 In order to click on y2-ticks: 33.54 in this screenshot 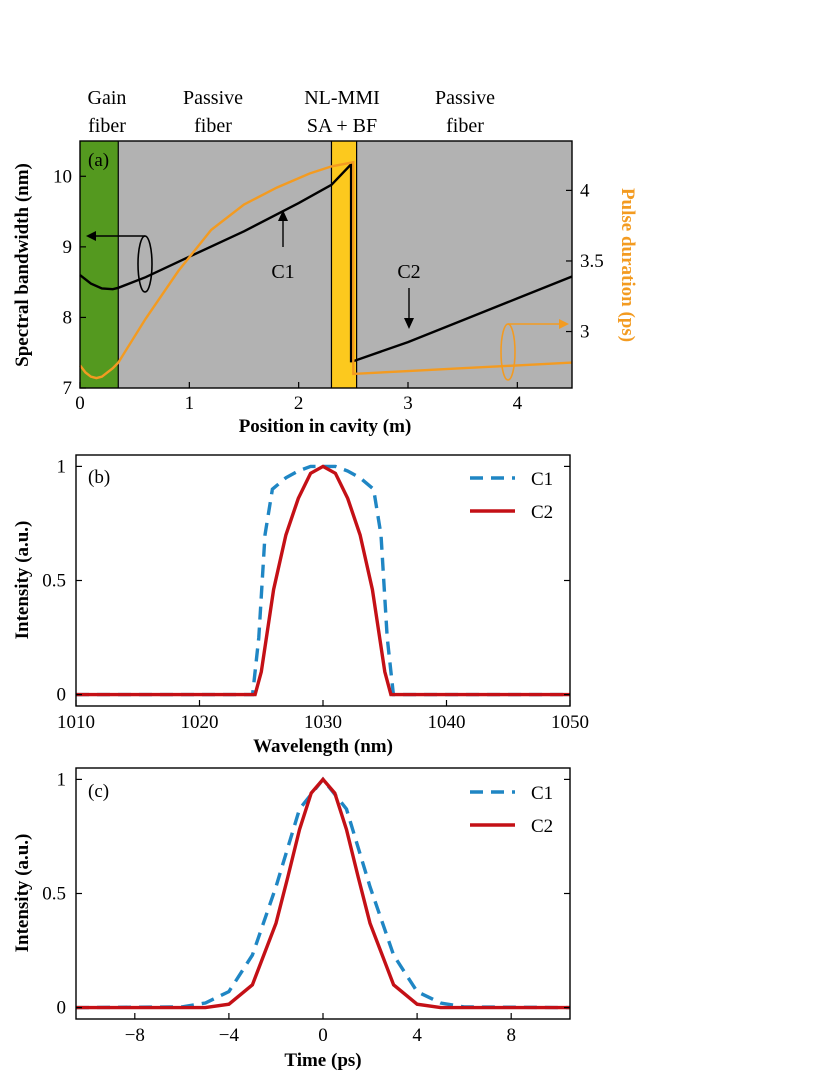, I will do `click(585, 261)`.